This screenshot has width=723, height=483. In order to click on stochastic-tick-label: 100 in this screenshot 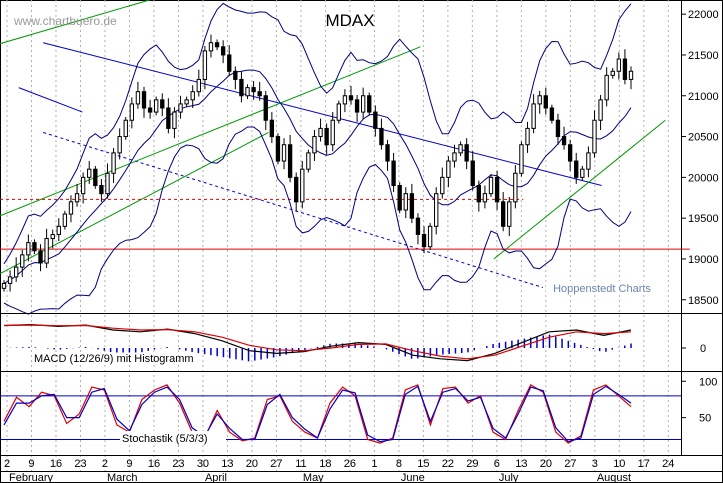, I will do `click(708, 382)`.